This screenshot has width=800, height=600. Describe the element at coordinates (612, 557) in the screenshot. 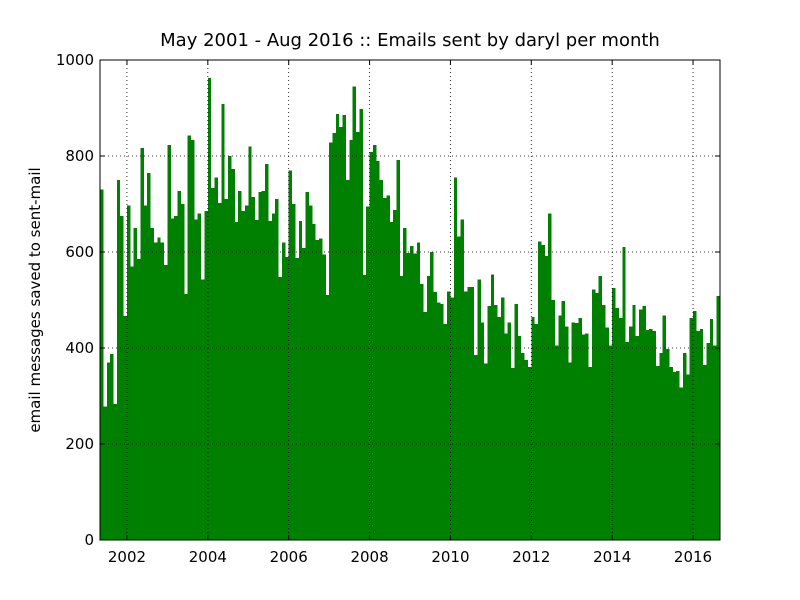

I see `x-tick-label: 2014` at that location.